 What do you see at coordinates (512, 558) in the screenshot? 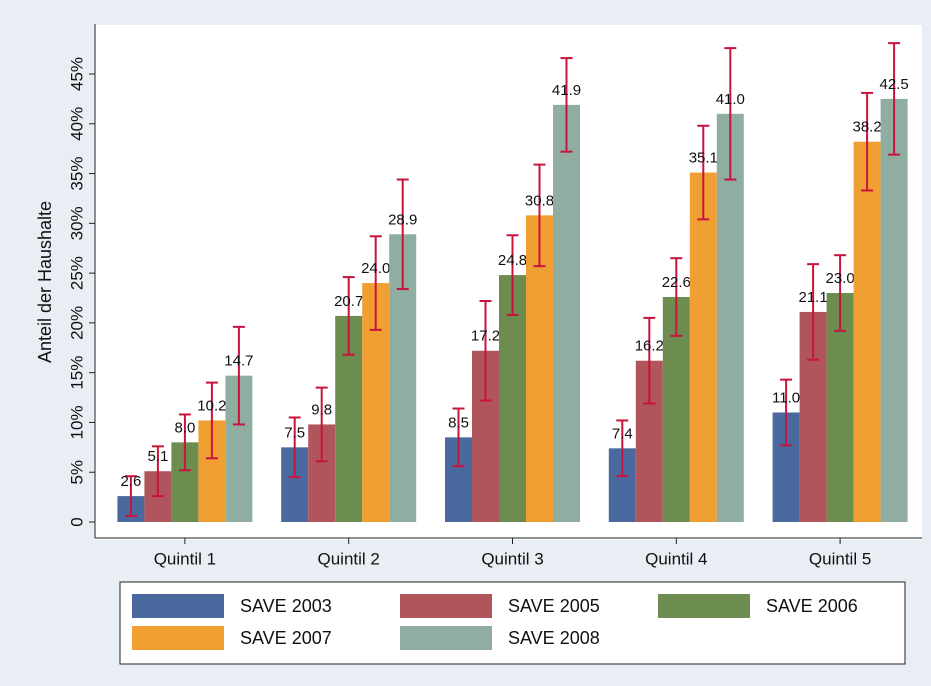
I see `x-tick-label: Quintil 3` at bounding box center [512, 558].